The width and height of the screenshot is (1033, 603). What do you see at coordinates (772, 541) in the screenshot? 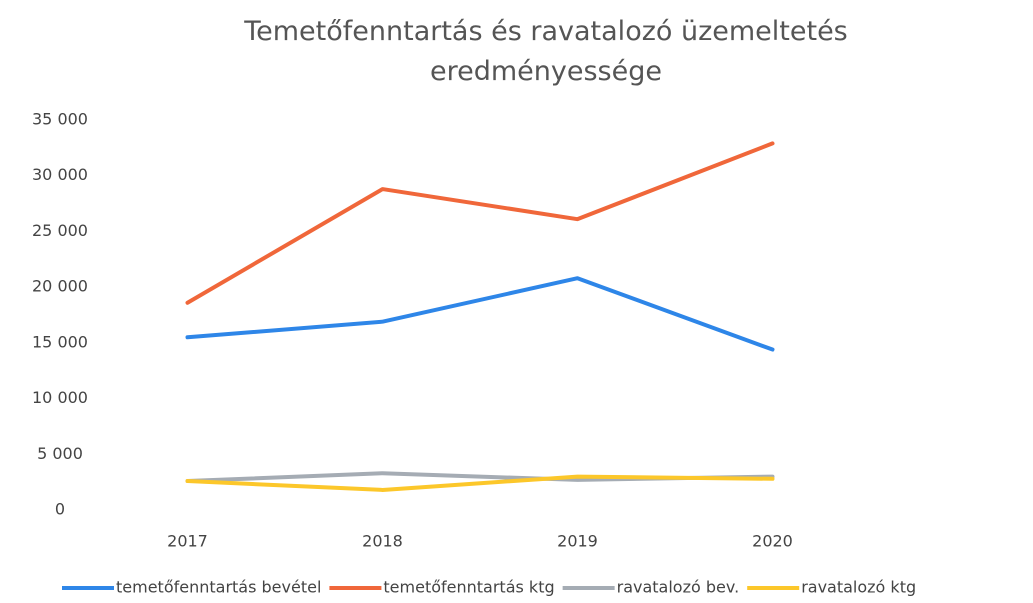
I see `x-tick-label: 2020` at bounding box center [772, 541].